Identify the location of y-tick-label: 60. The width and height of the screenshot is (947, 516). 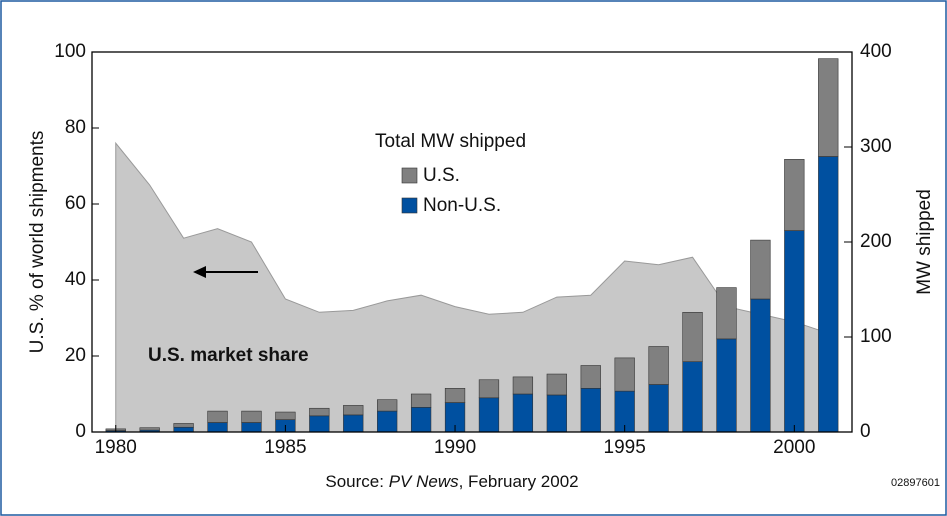
(75, 203).